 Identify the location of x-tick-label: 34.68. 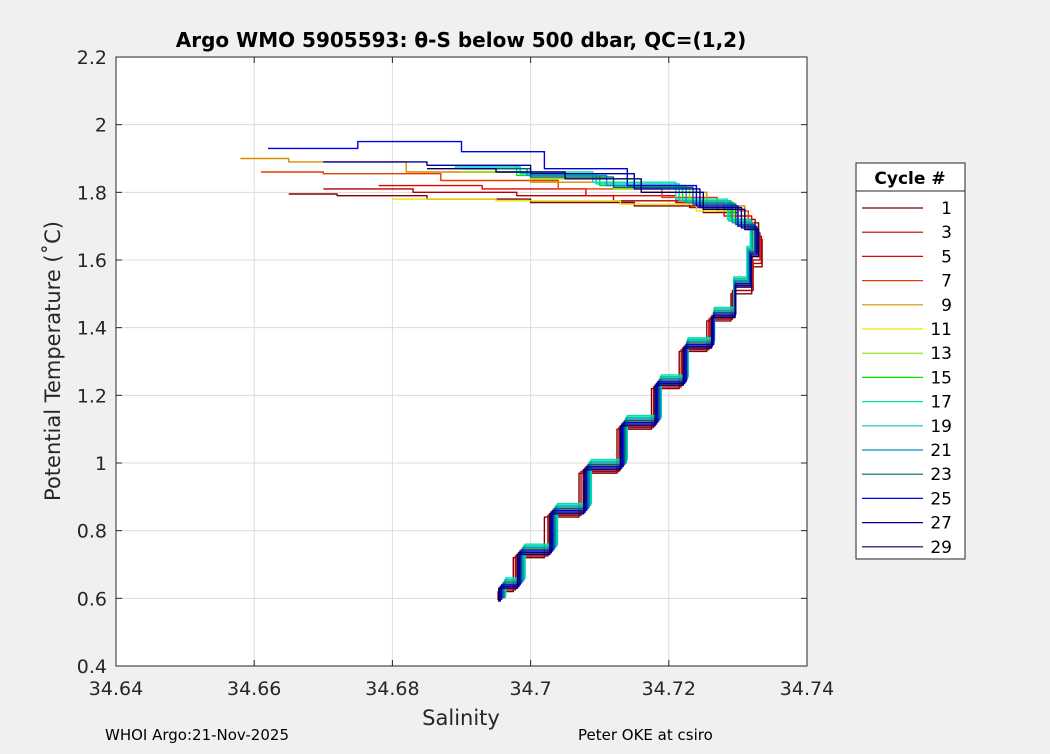
(392, 689).